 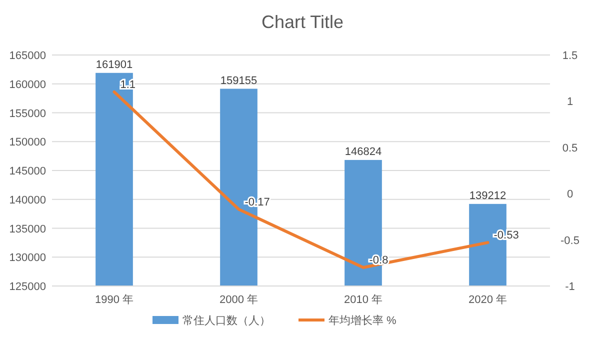 What do you see at coordinates (302, 22) in the screenshot?
I see `chart-title: Chart Title` at bounding box center [302, 22].